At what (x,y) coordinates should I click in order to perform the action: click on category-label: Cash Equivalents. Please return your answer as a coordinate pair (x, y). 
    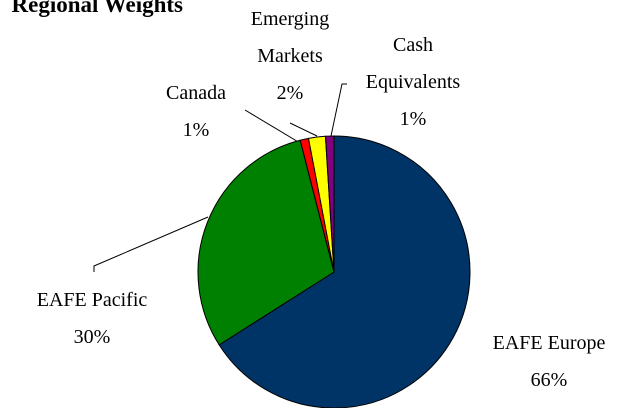
    Looking at the image, I should click on (413, 63).